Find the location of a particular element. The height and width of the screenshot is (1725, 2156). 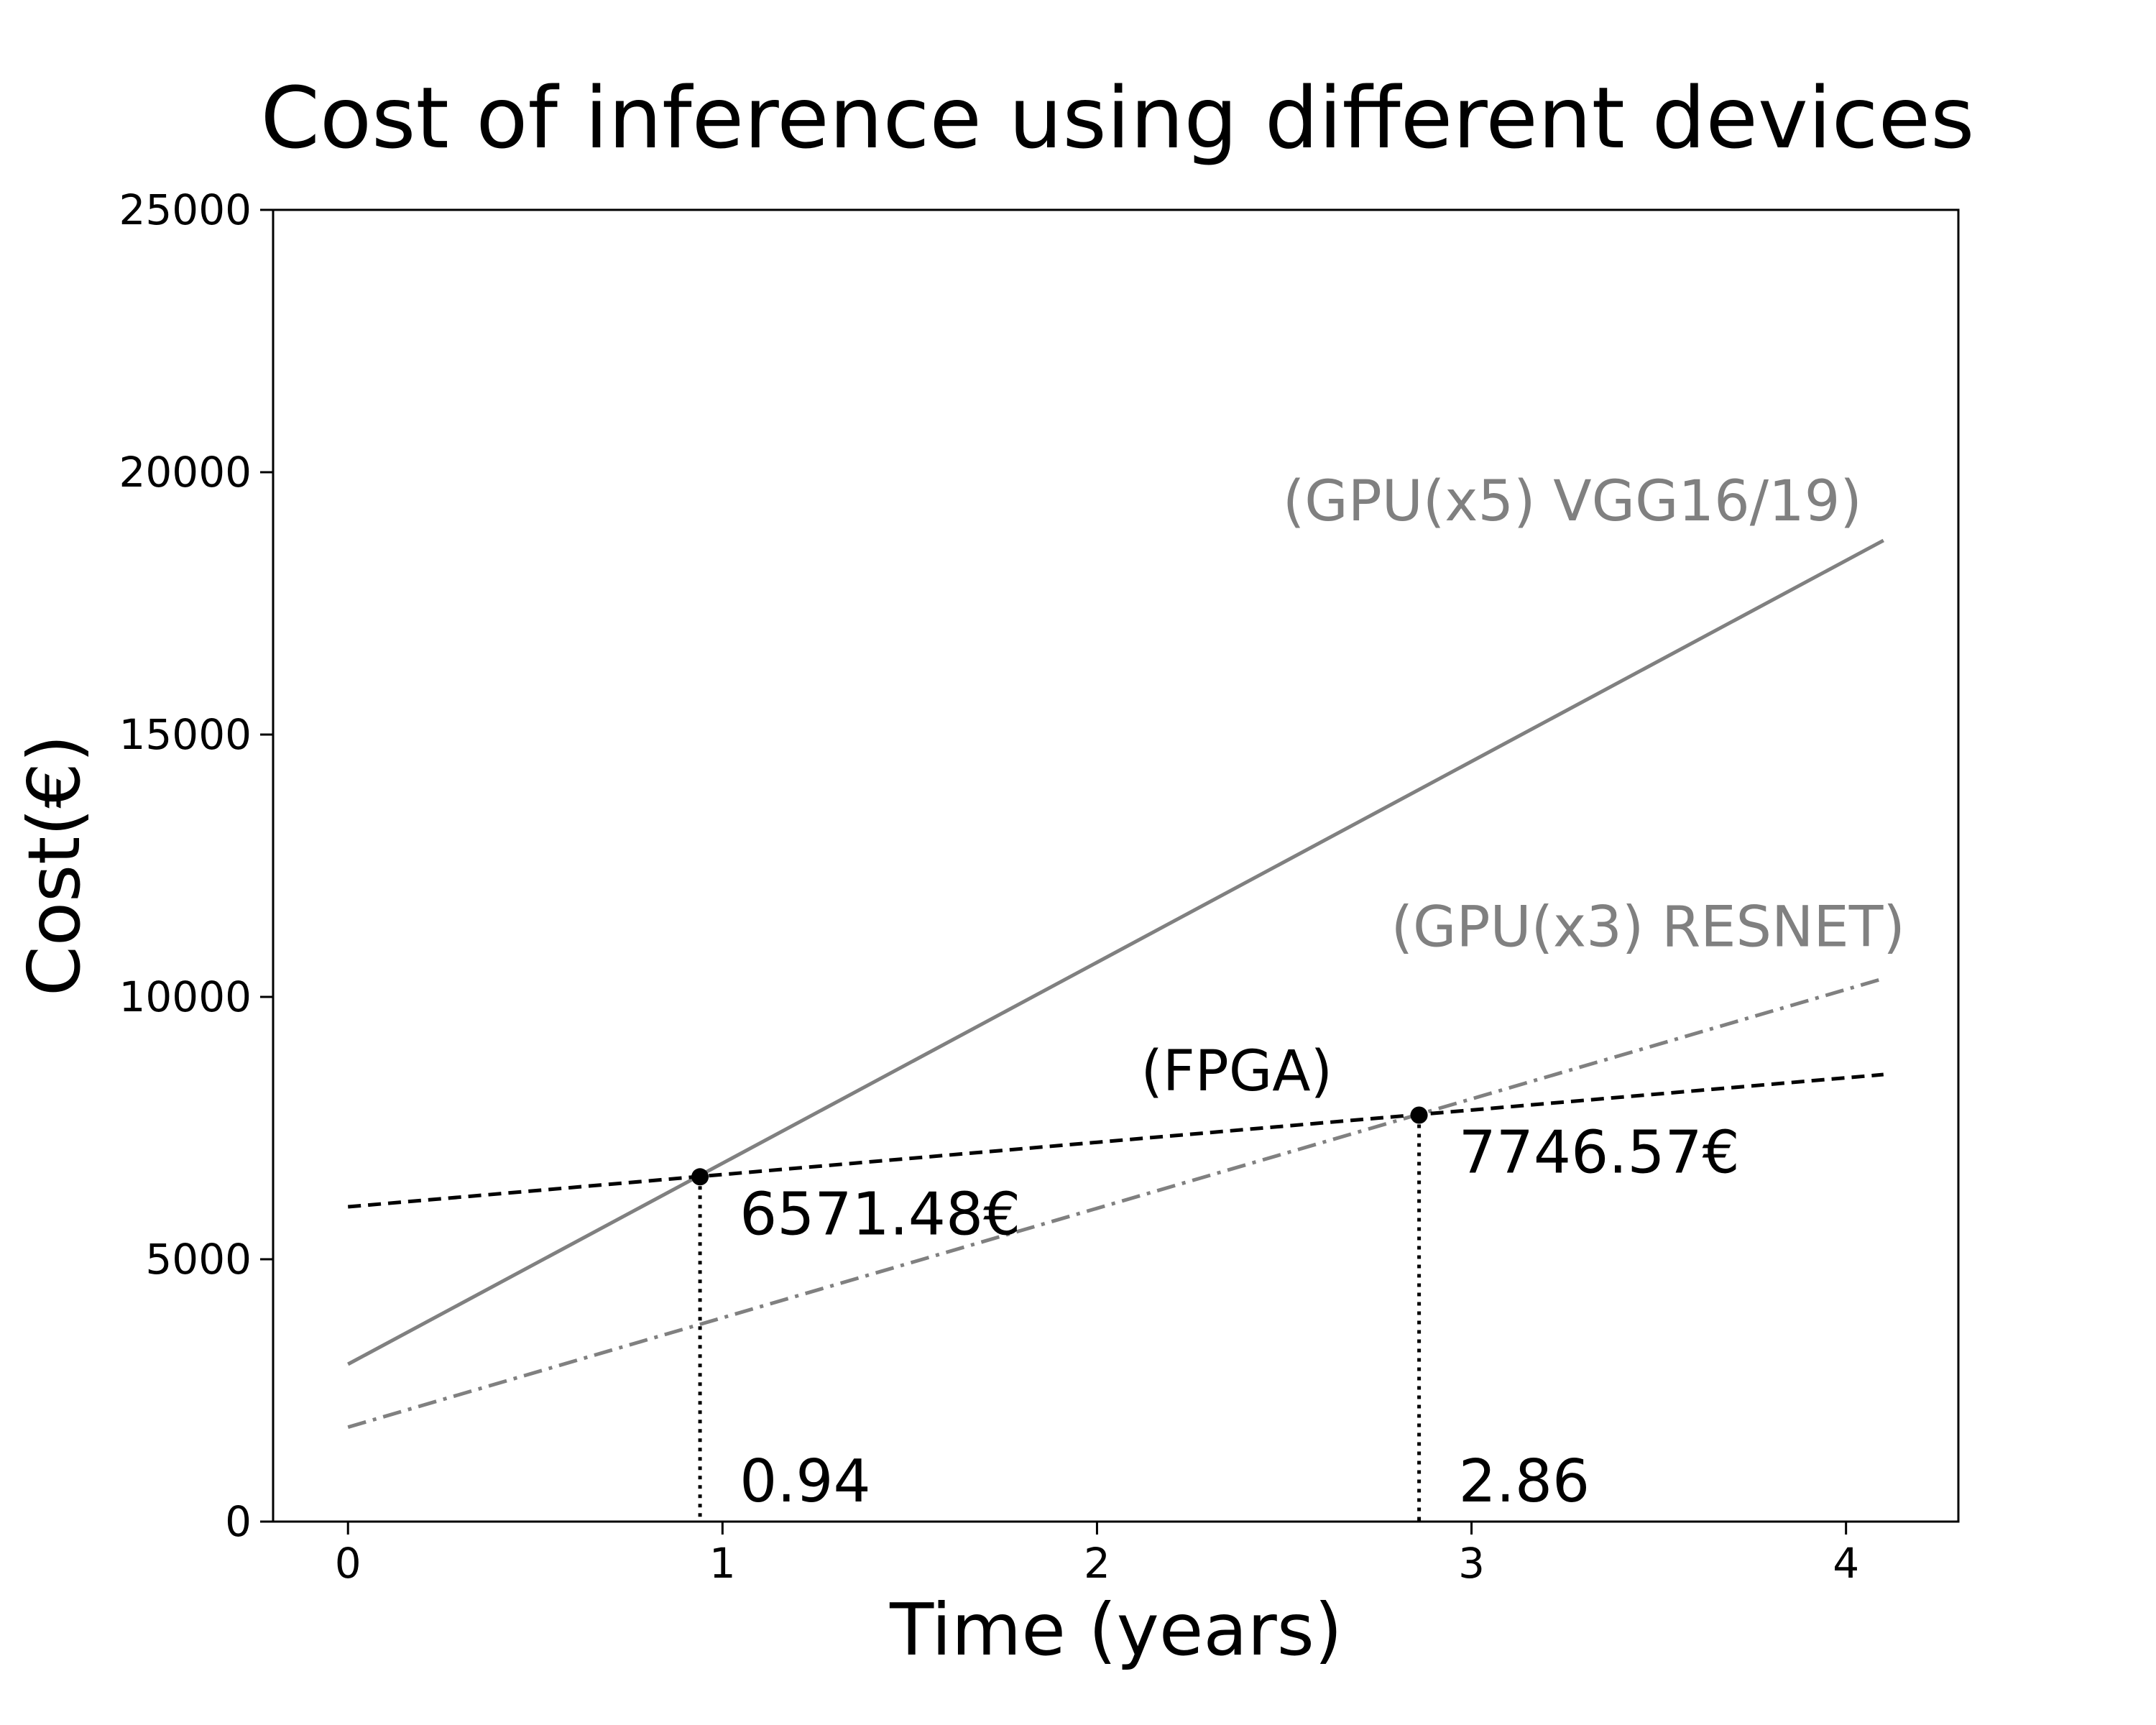

x-tick-label: 4 is located at coordinates (1846, 1563).